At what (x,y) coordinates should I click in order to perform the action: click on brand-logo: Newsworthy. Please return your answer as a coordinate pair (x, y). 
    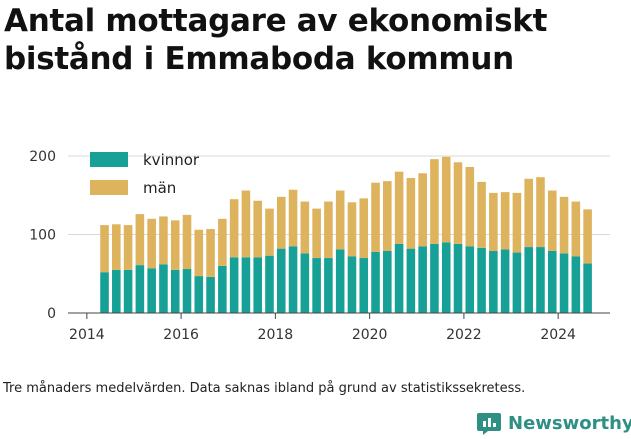
    Looking at the image, I should click on (553, 423).